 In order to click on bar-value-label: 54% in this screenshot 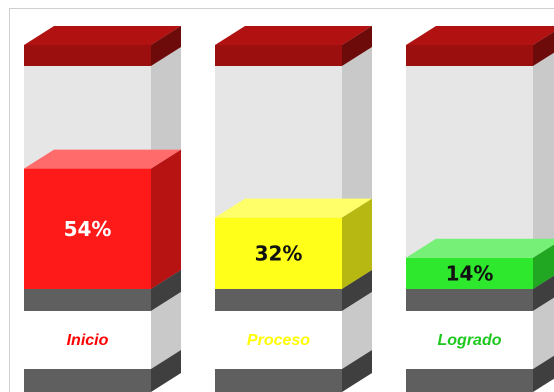, I will do `click(88, 229)`.